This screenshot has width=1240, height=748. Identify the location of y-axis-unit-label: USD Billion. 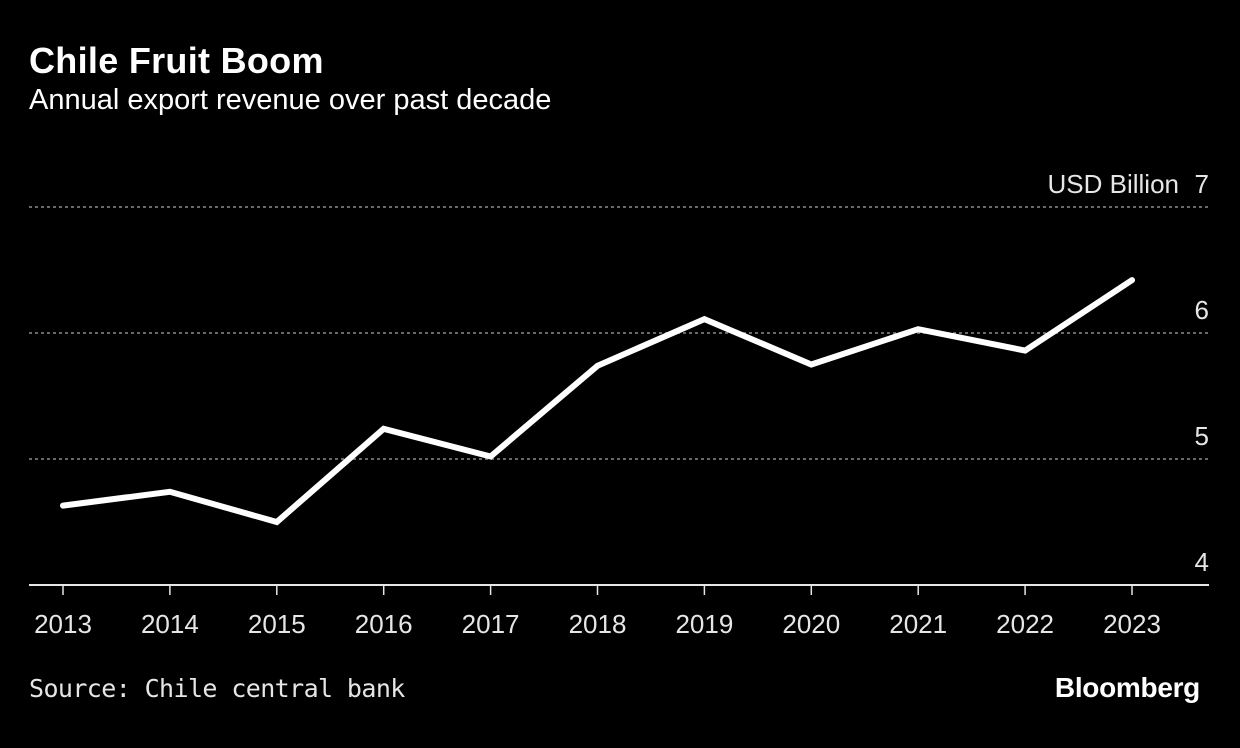
(1114, 184).